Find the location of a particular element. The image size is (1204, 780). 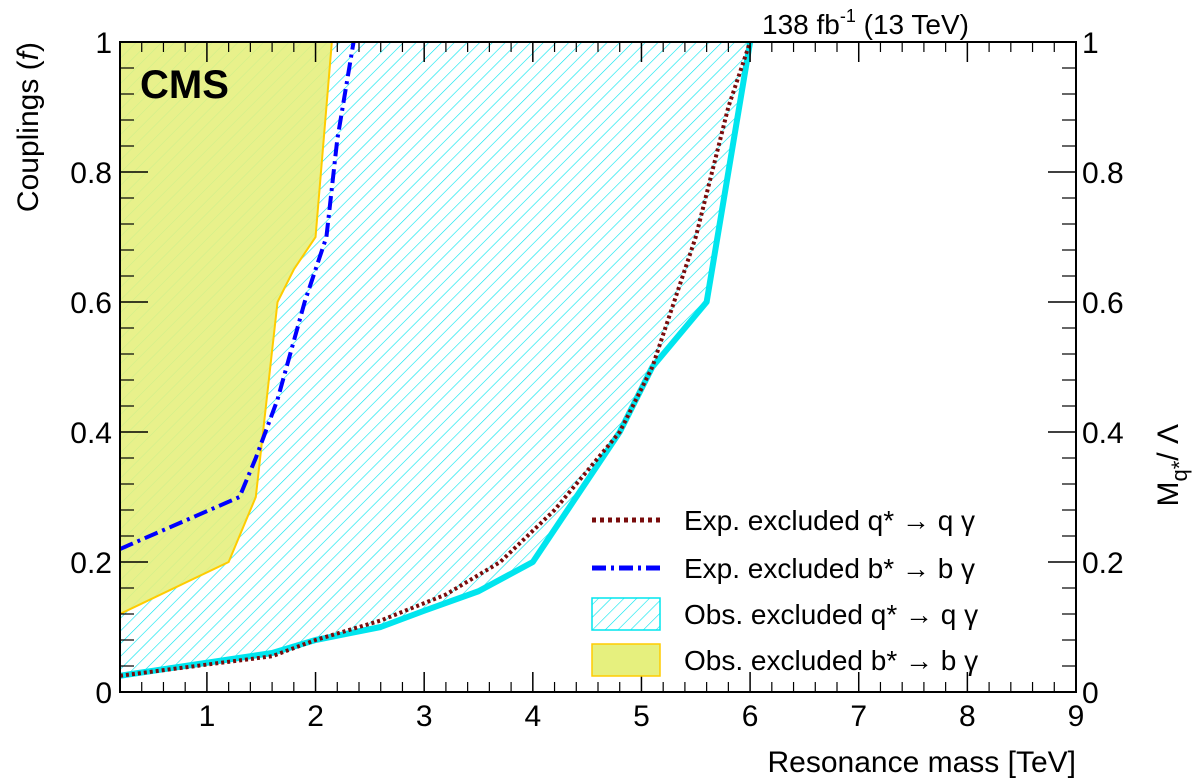

y-axis-title-right-main: M is located at coordinates (1168, 494).